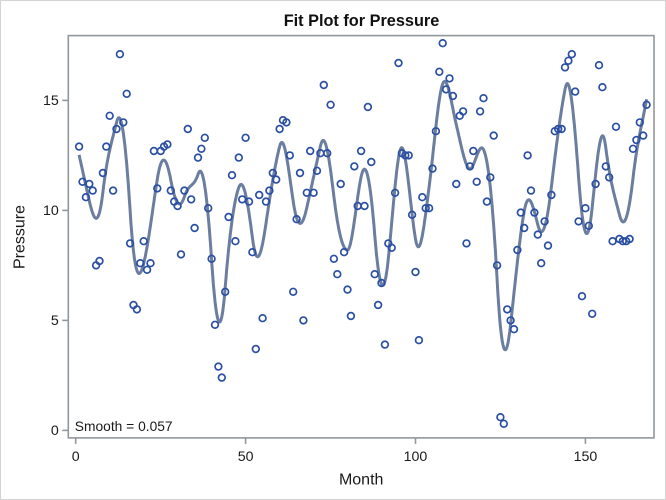 This screenshot has height=500, width=666. I want to click on svg-text: Smooth = 0.057, so click(124, 426).